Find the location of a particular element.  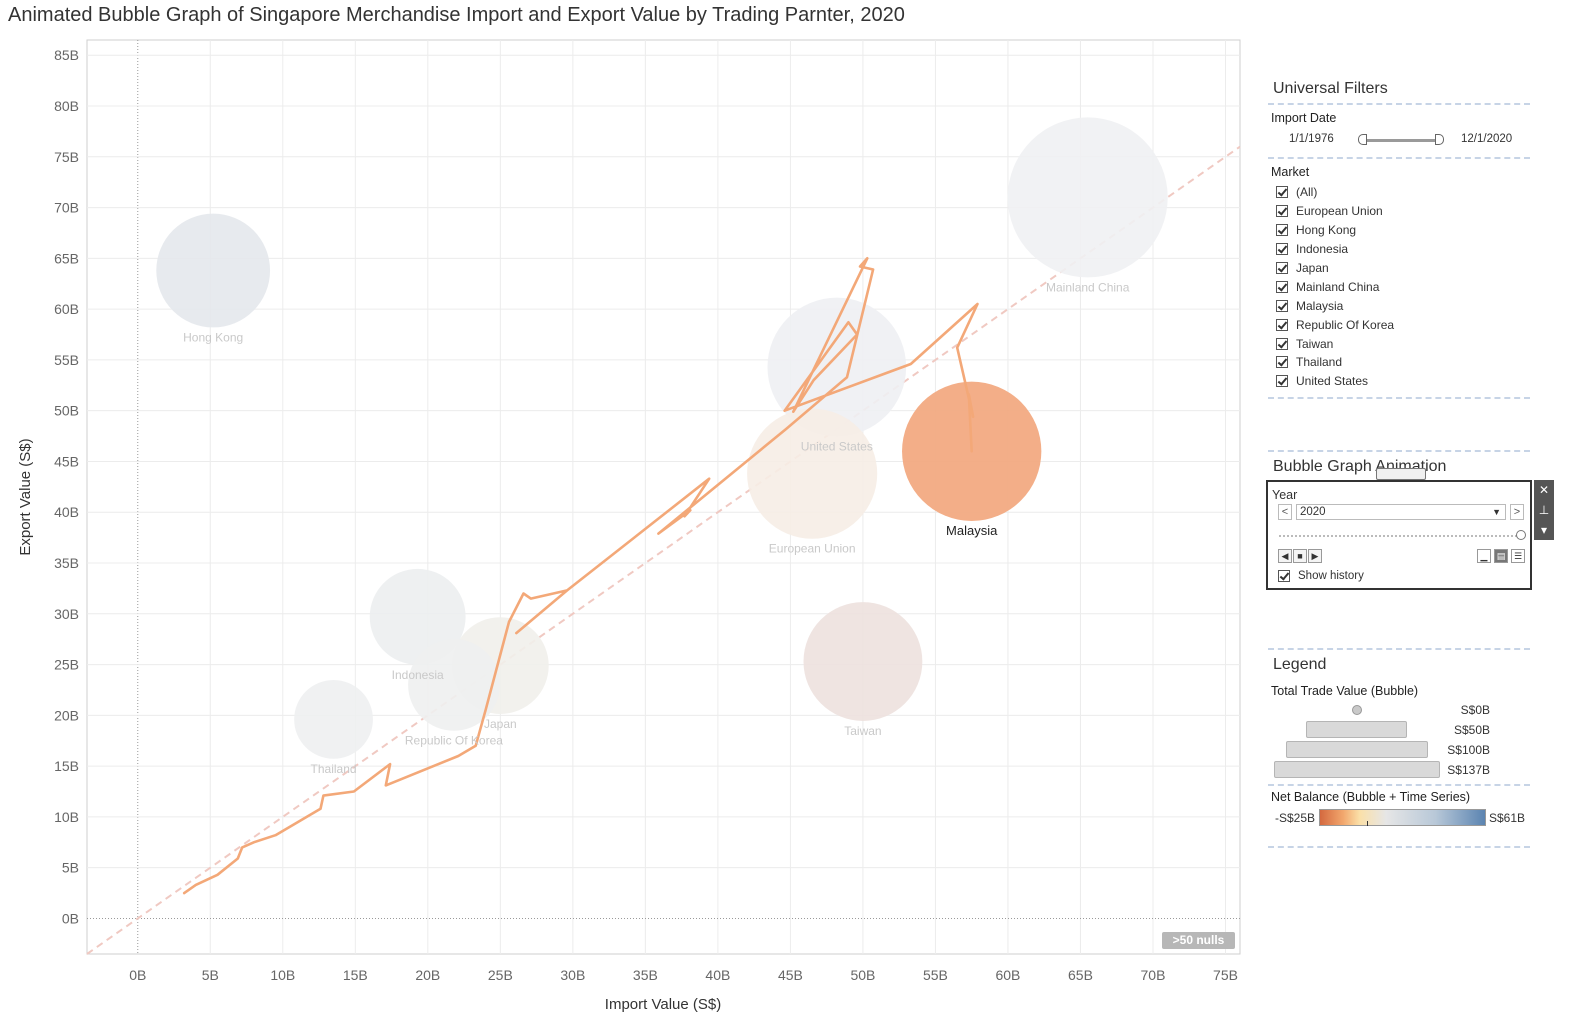

x-tick-label: 75B is located at coordinates (1225, 975).